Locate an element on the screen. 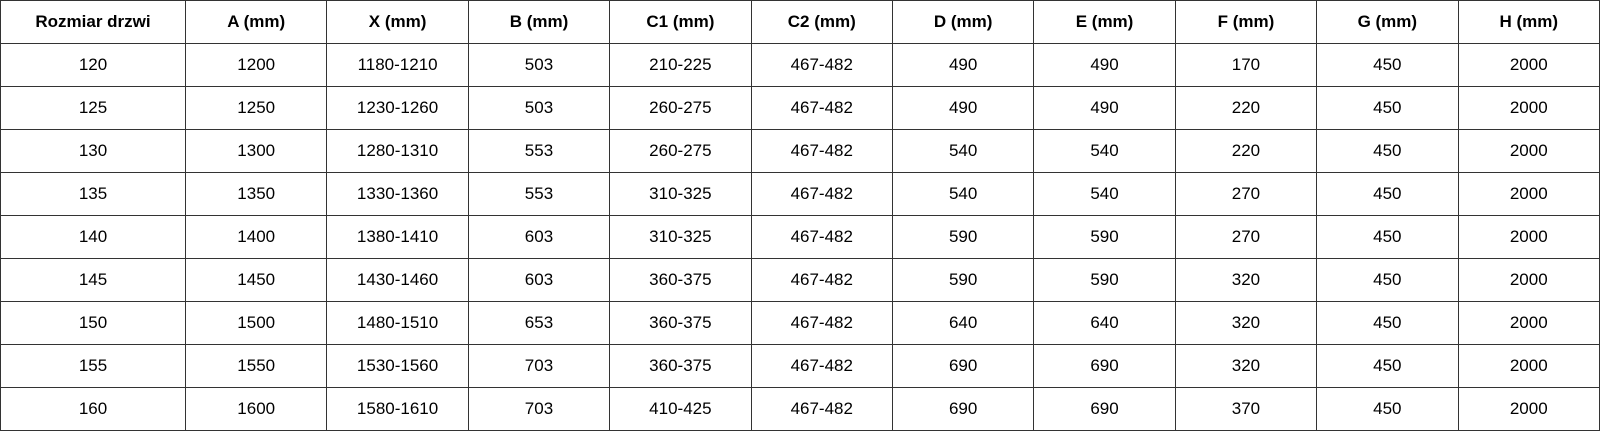 This screenshot has width=1600, height=444. table-cell: 1230-1260 is located at coordinates (397, 108).